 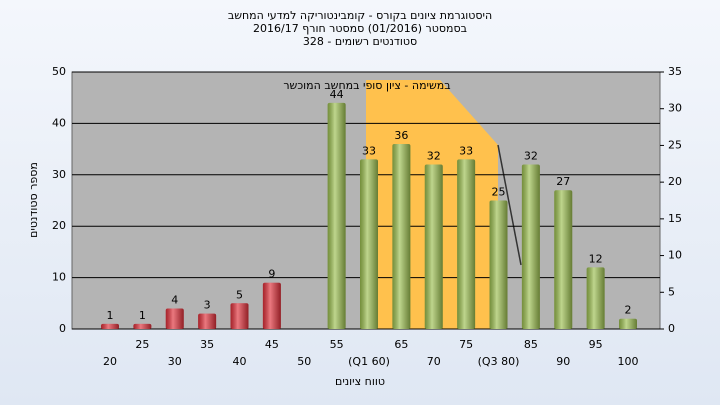 I want to click on x-tick-label: 90, so click(x=563, y=361).